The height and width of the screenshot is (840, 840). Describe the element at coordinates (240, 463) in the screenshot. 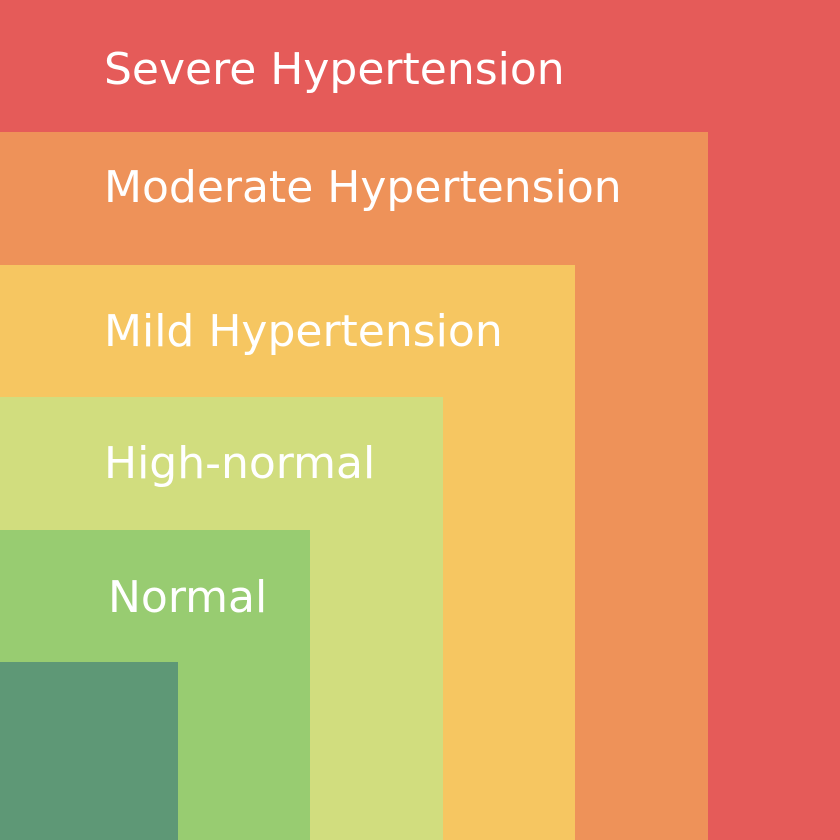

I see `label-high-normal: High-normal` at that location.